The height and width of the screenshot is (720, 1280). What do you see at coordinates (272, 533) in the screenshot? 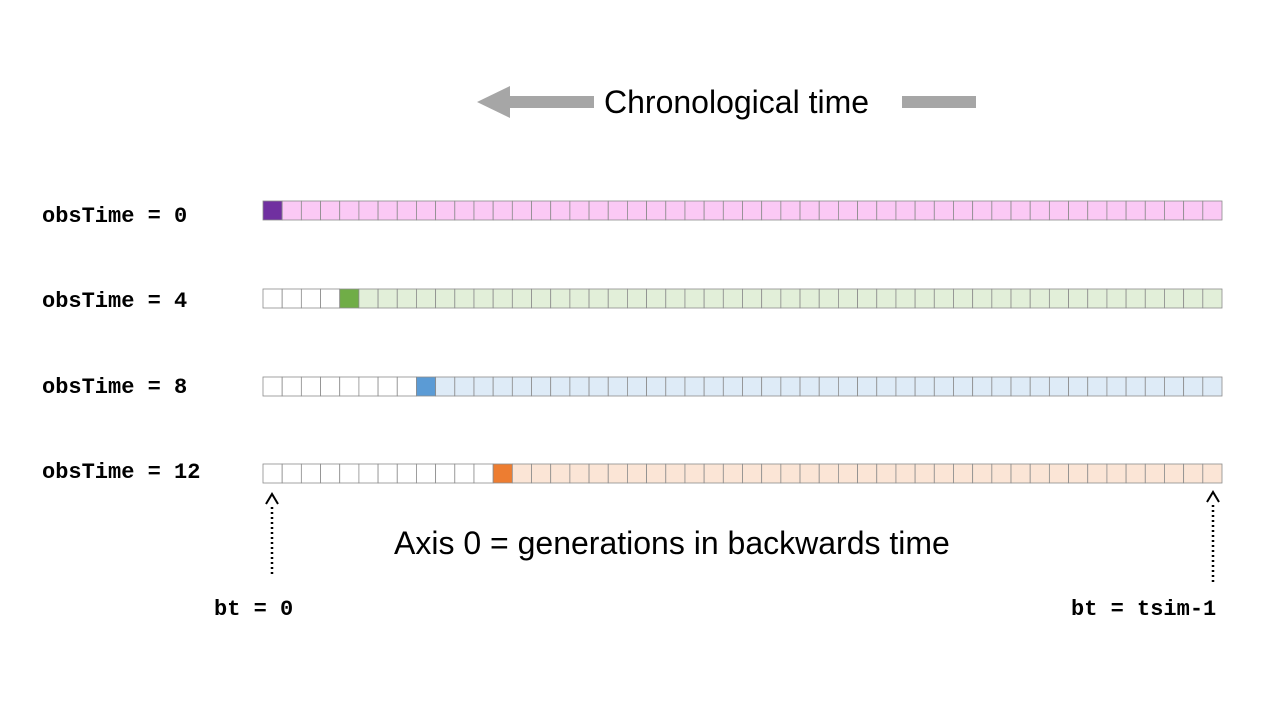
I see `start-pointer` at bounding box center [272, 533].